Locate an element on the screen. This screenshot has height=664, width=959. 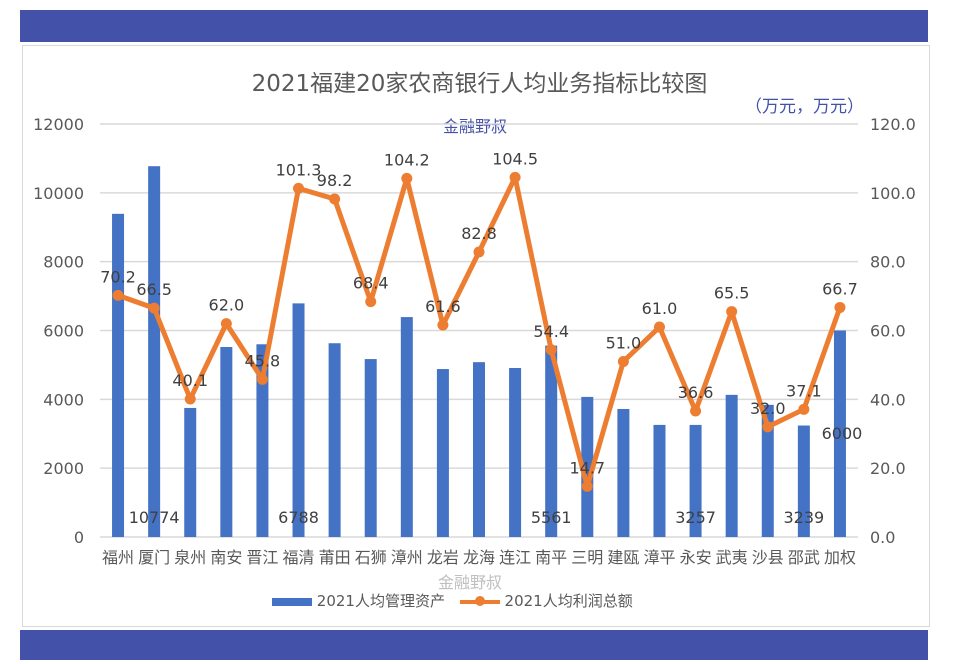
legend: 2021人均管理资产 2021人均利润总额 is located at coordinates (452, 600).